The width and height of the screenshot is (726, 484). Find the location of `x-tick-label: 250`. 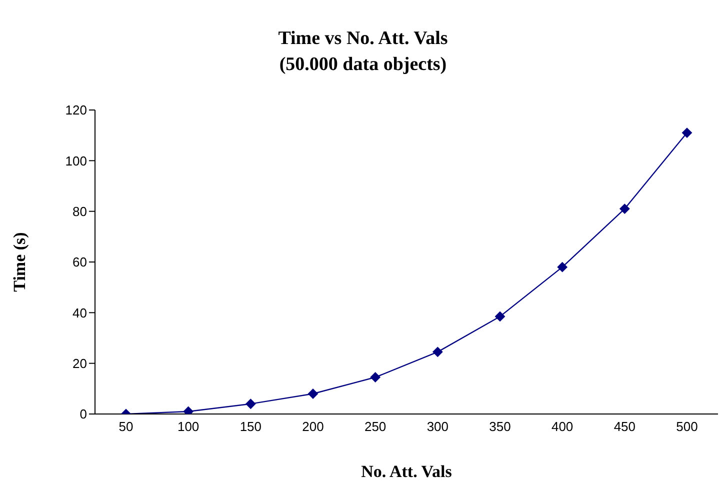

x-tick-label: 250 is located at coordinates (375, 426).